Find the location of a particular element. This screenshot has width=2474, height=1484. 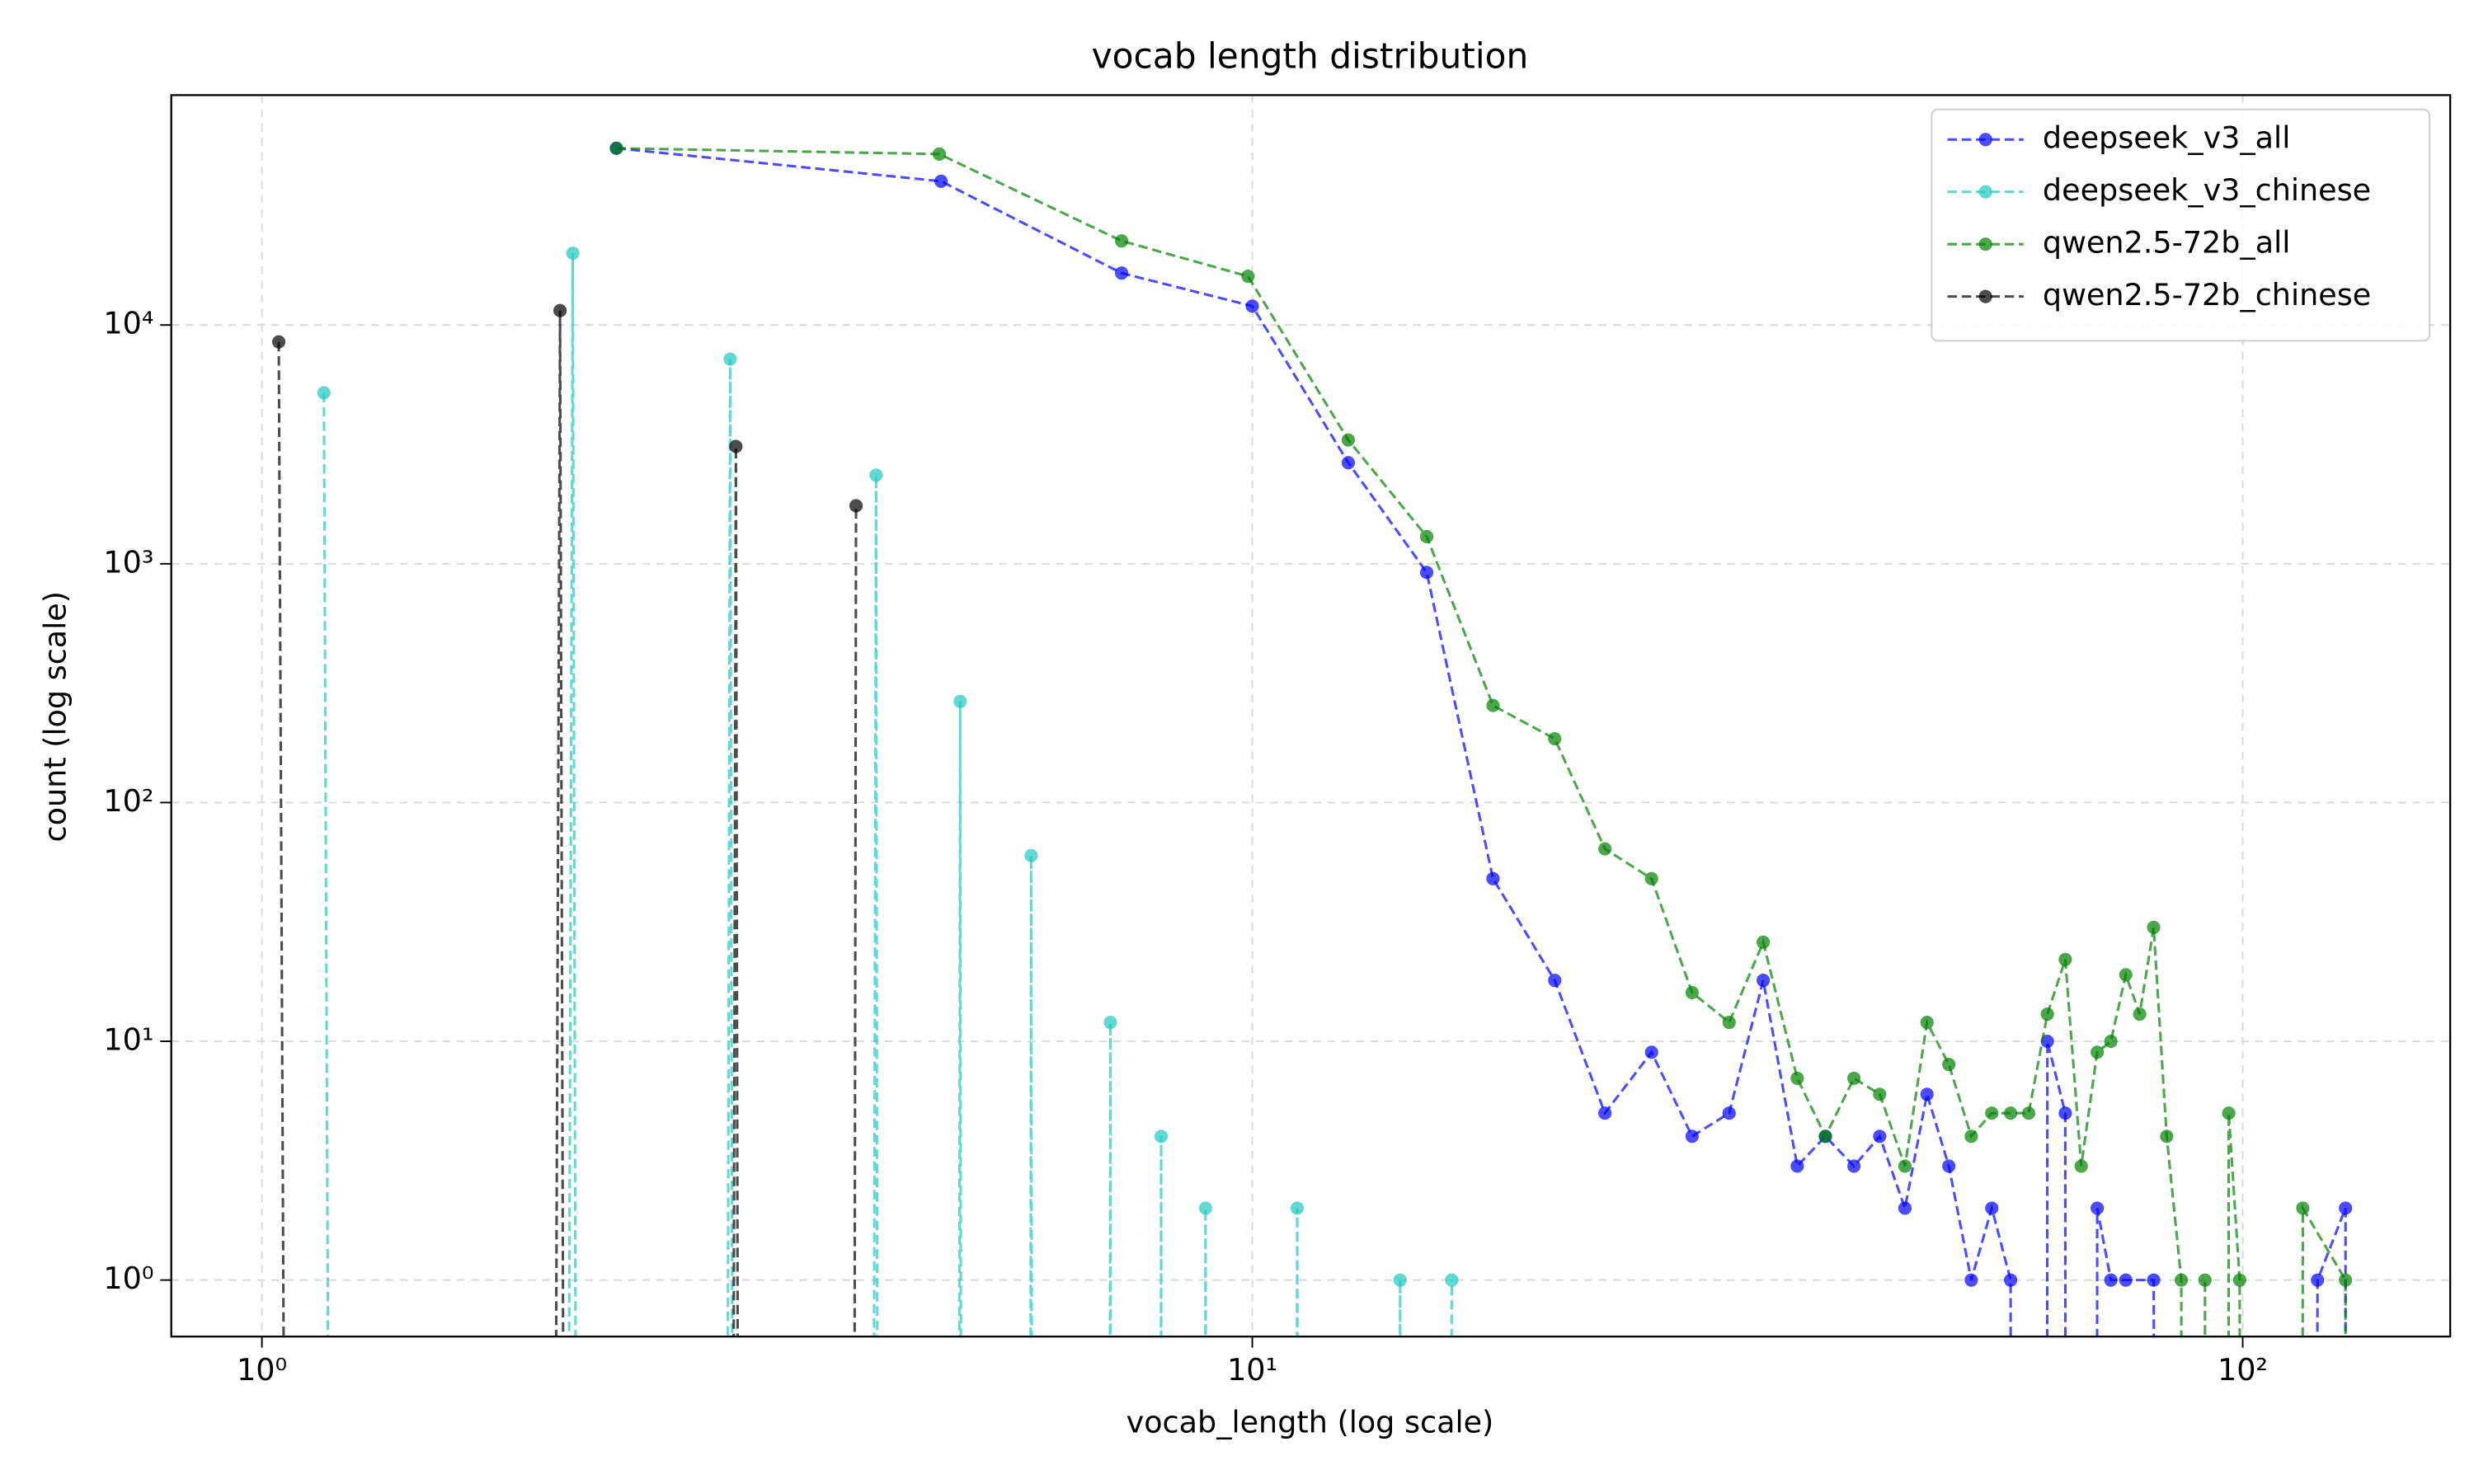

x-tick-label: 10¹ is located at coordinates (1252, 1370).